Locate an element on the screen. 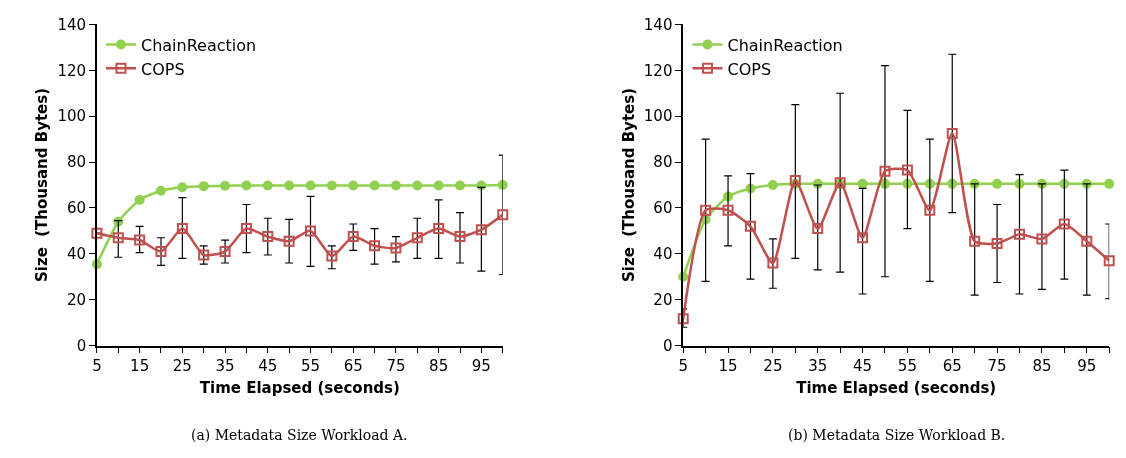 This screenshot has height=458, width=1126. text: (a) Metadata Size Workload A. is located at coordinates (299, 435).